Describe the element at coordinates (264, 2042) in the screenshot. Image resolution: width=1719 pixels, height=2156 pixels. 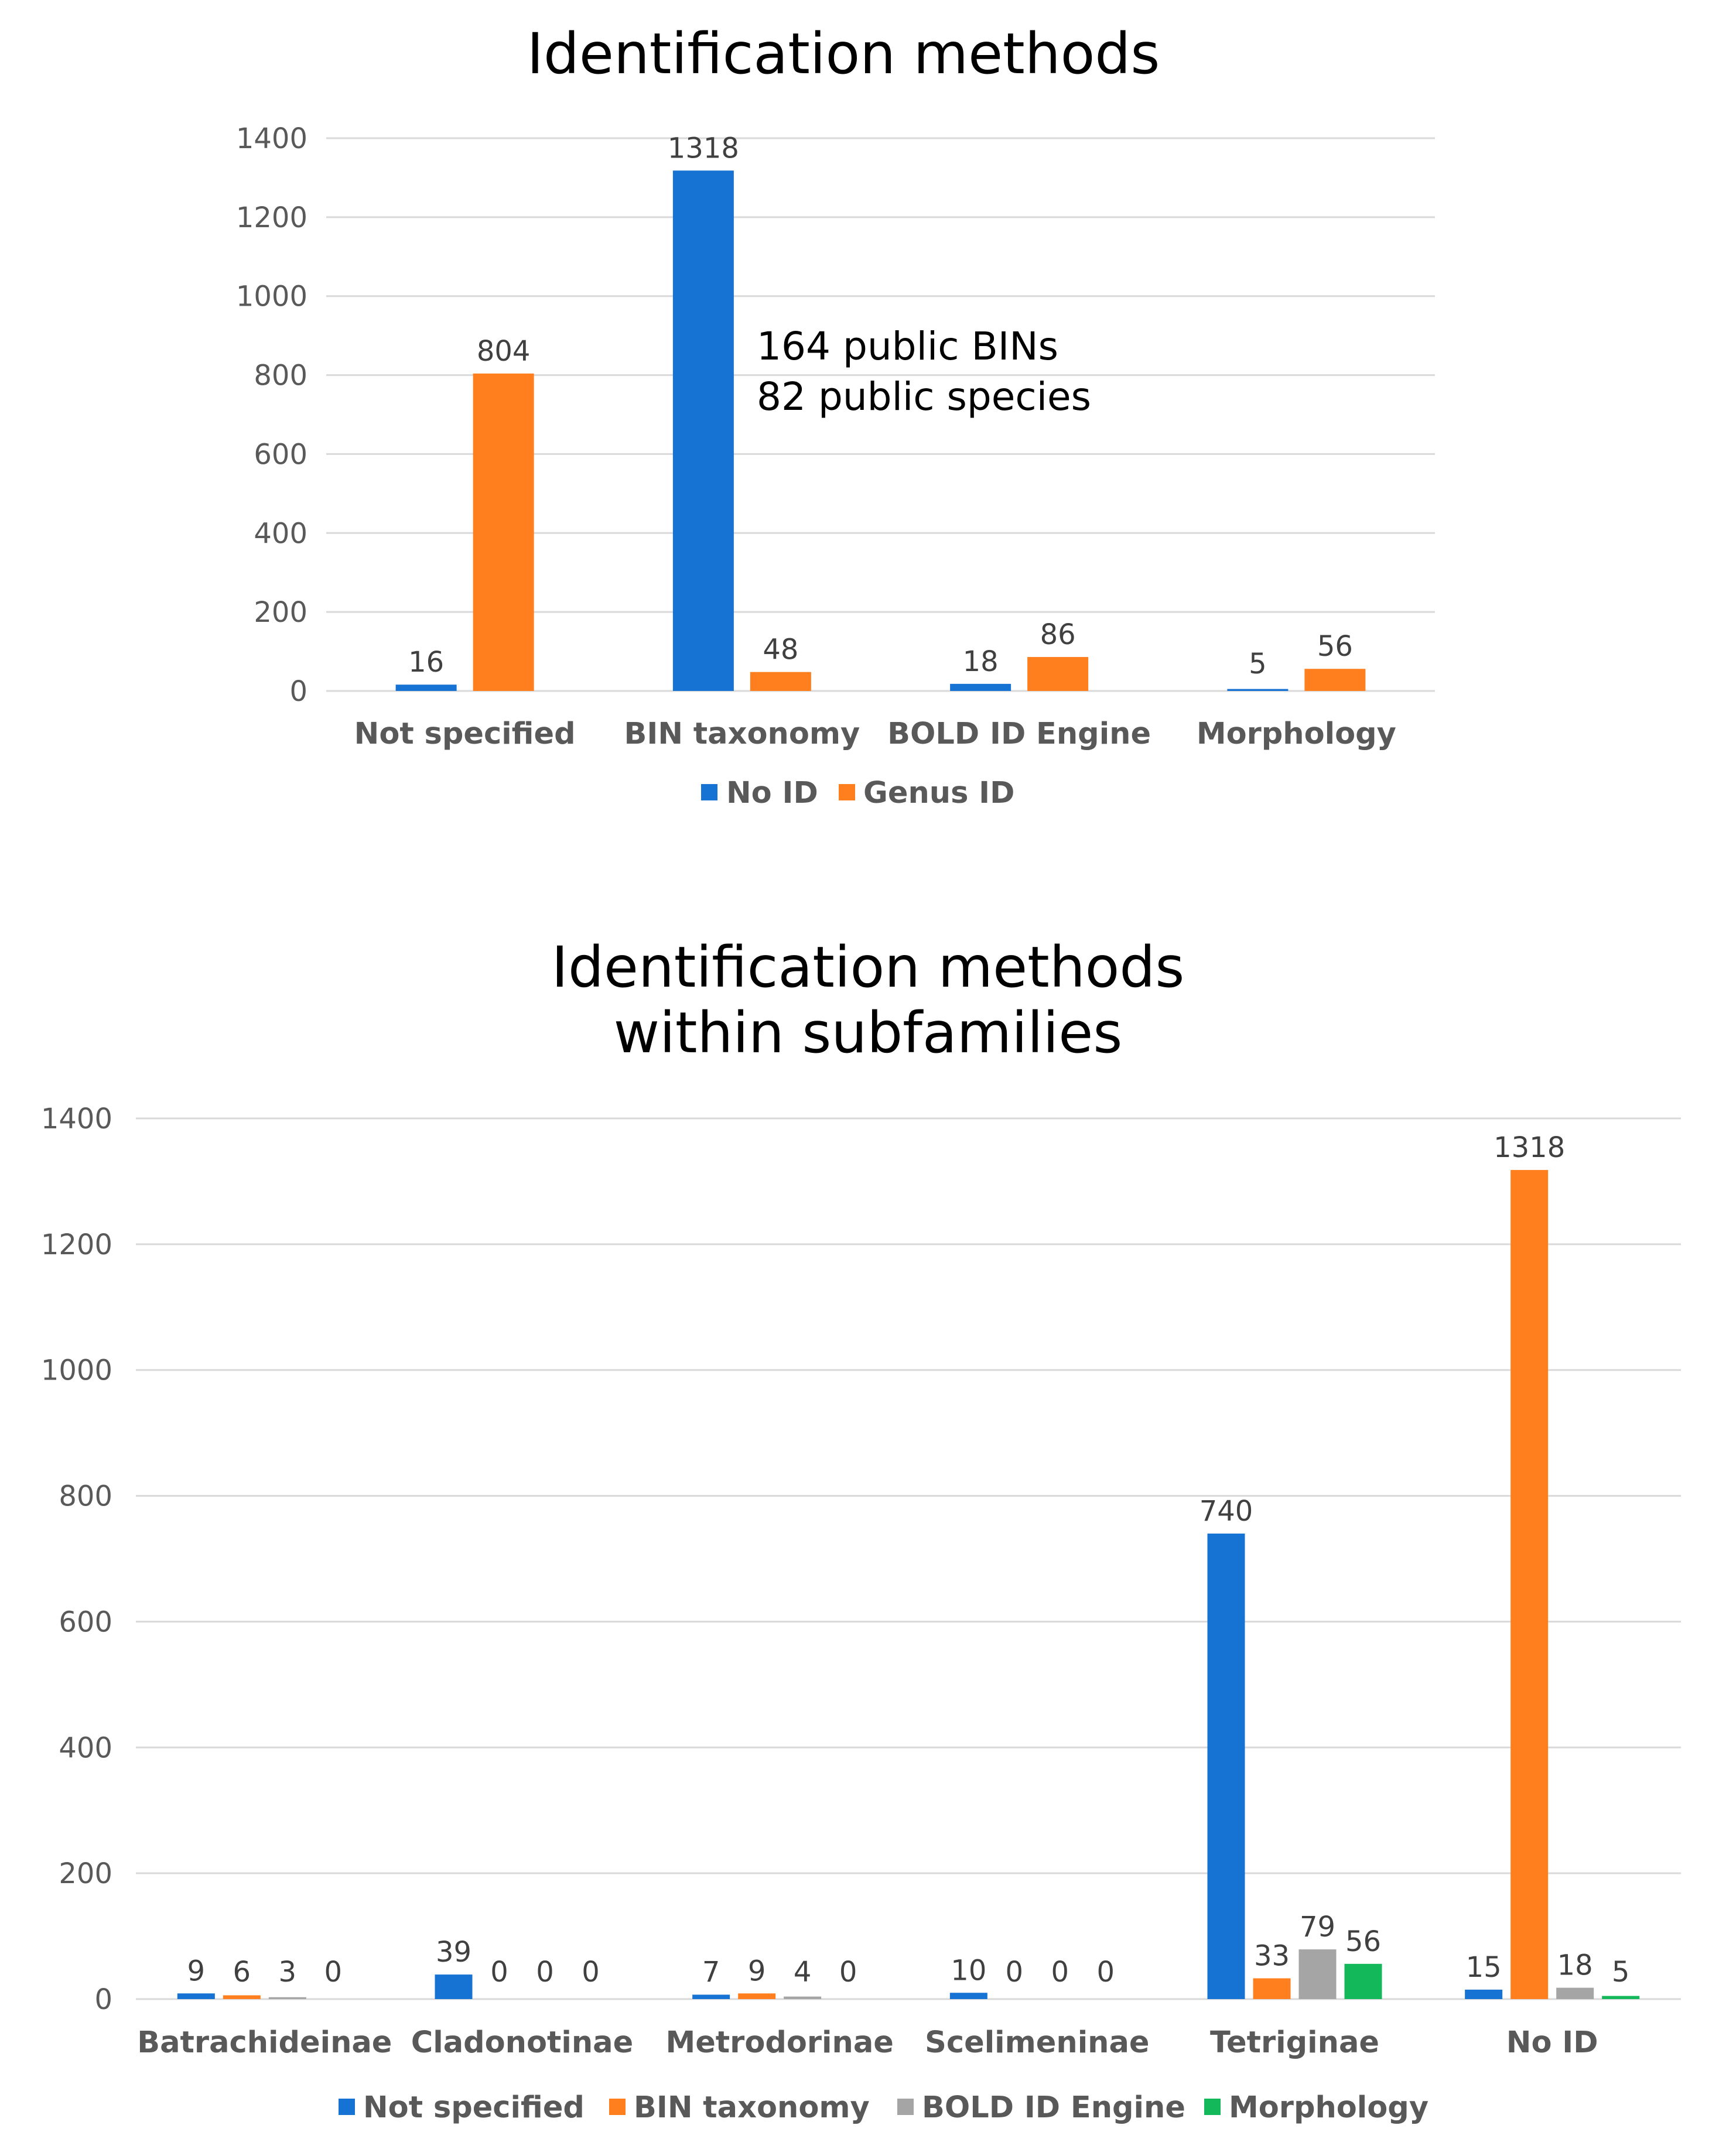
I see `c2-category-label: Batrachideinae` at that location.